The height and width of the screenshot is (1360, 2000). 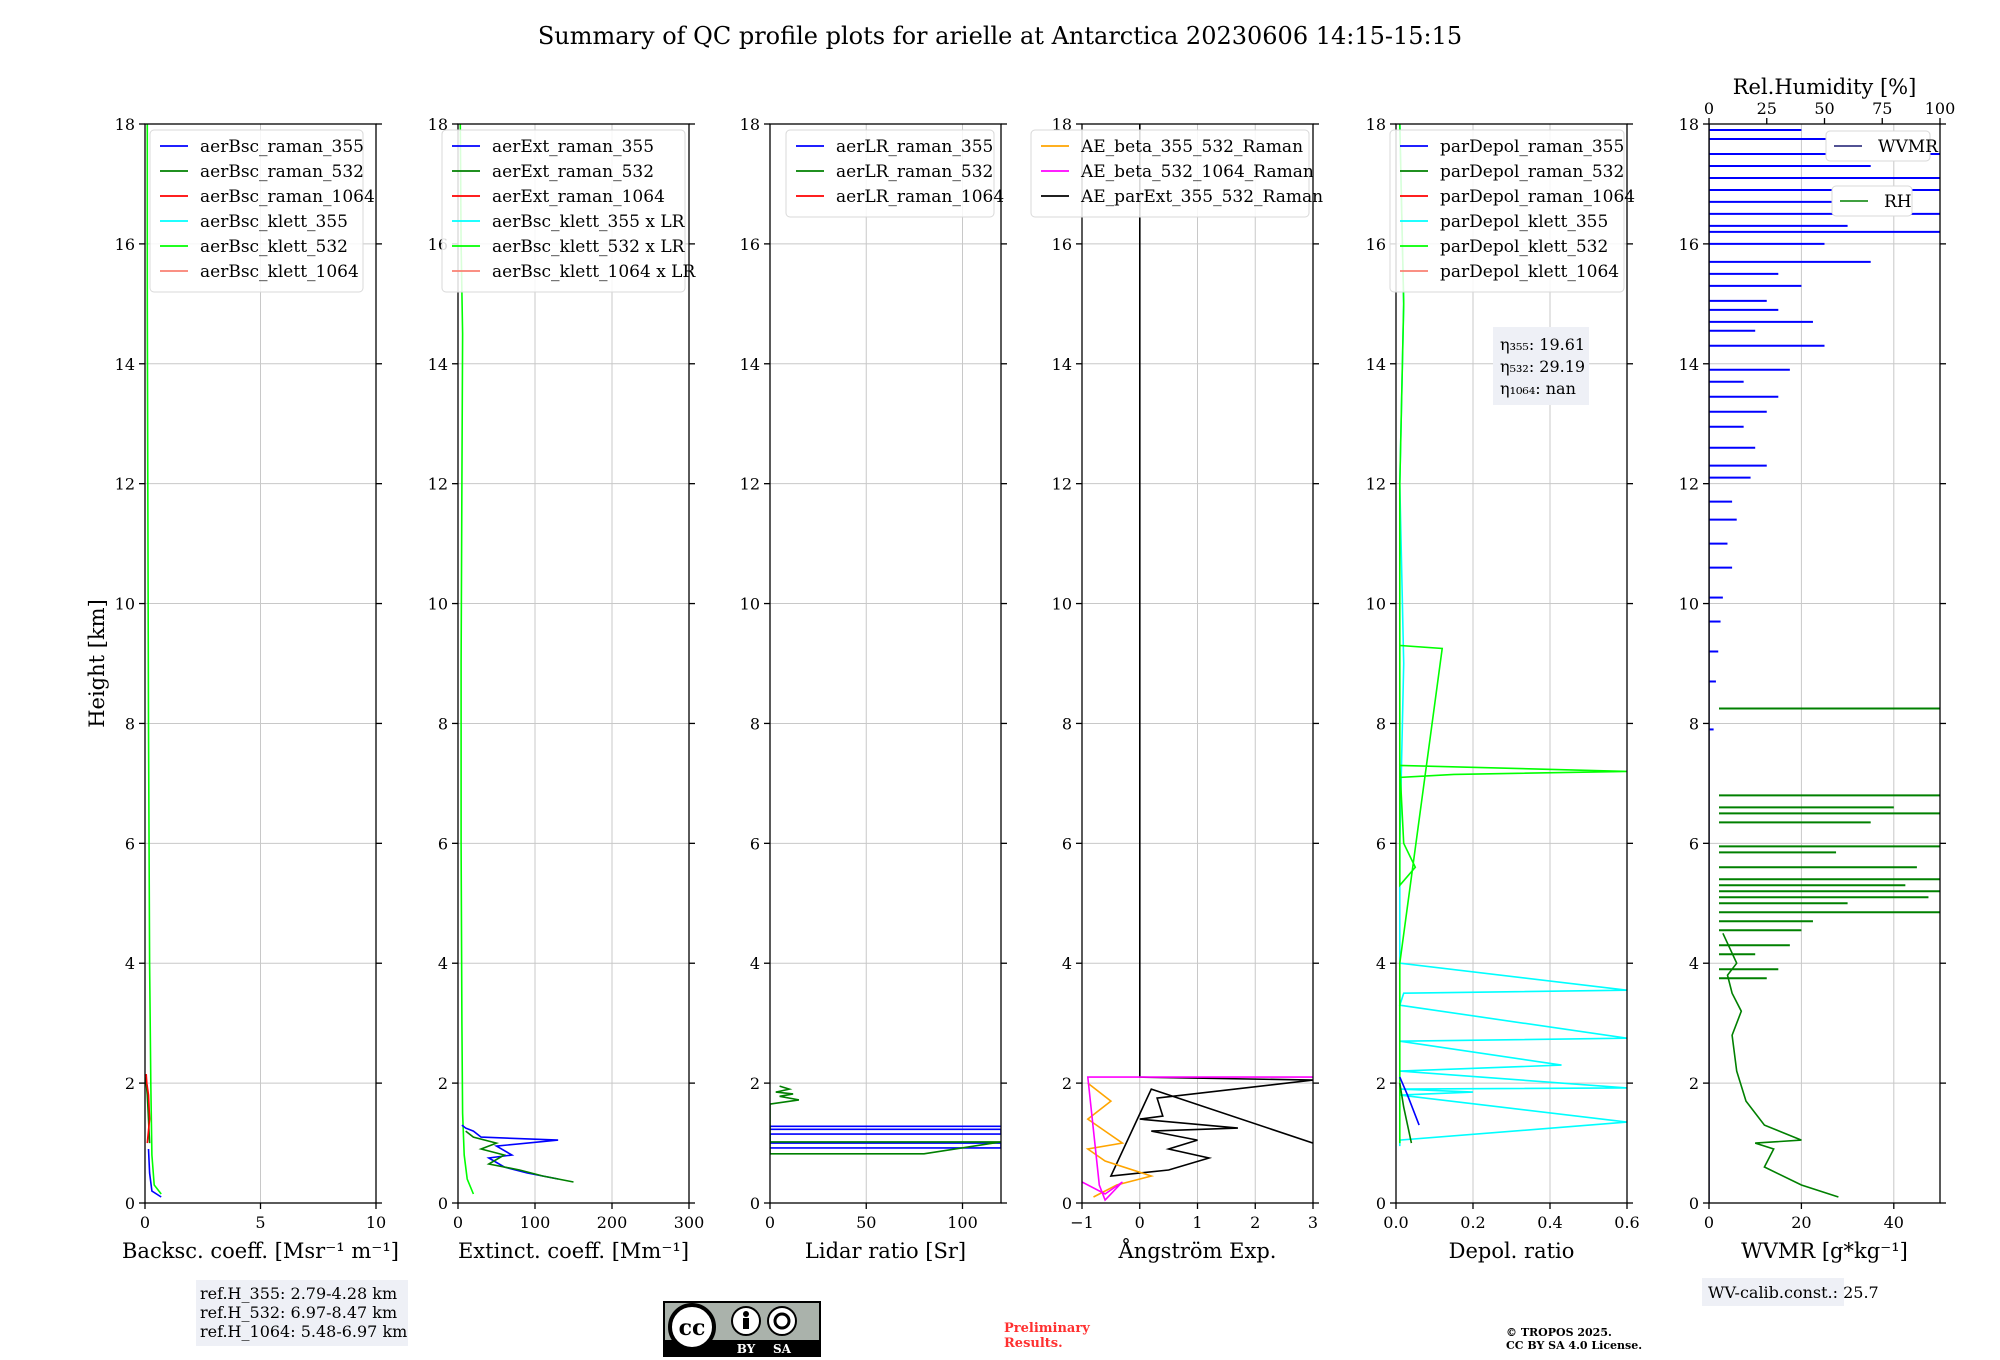 What do you see at coordinates (260, 1251) in the screenshot?
I see `x-axis-label: Backsc. coeff. [Msr⁻¹ m⁻¹]` at bounding box center [260, 1251].